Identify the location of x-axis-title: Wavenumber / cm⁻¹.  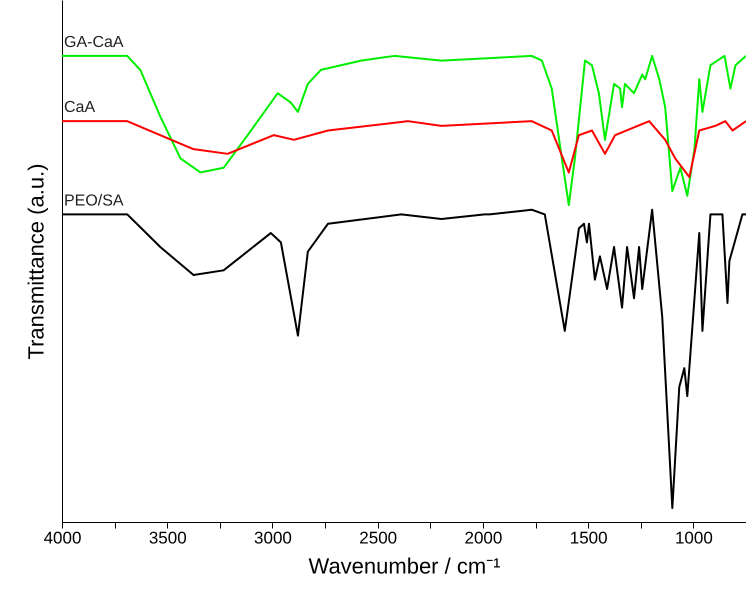
(404, 566).